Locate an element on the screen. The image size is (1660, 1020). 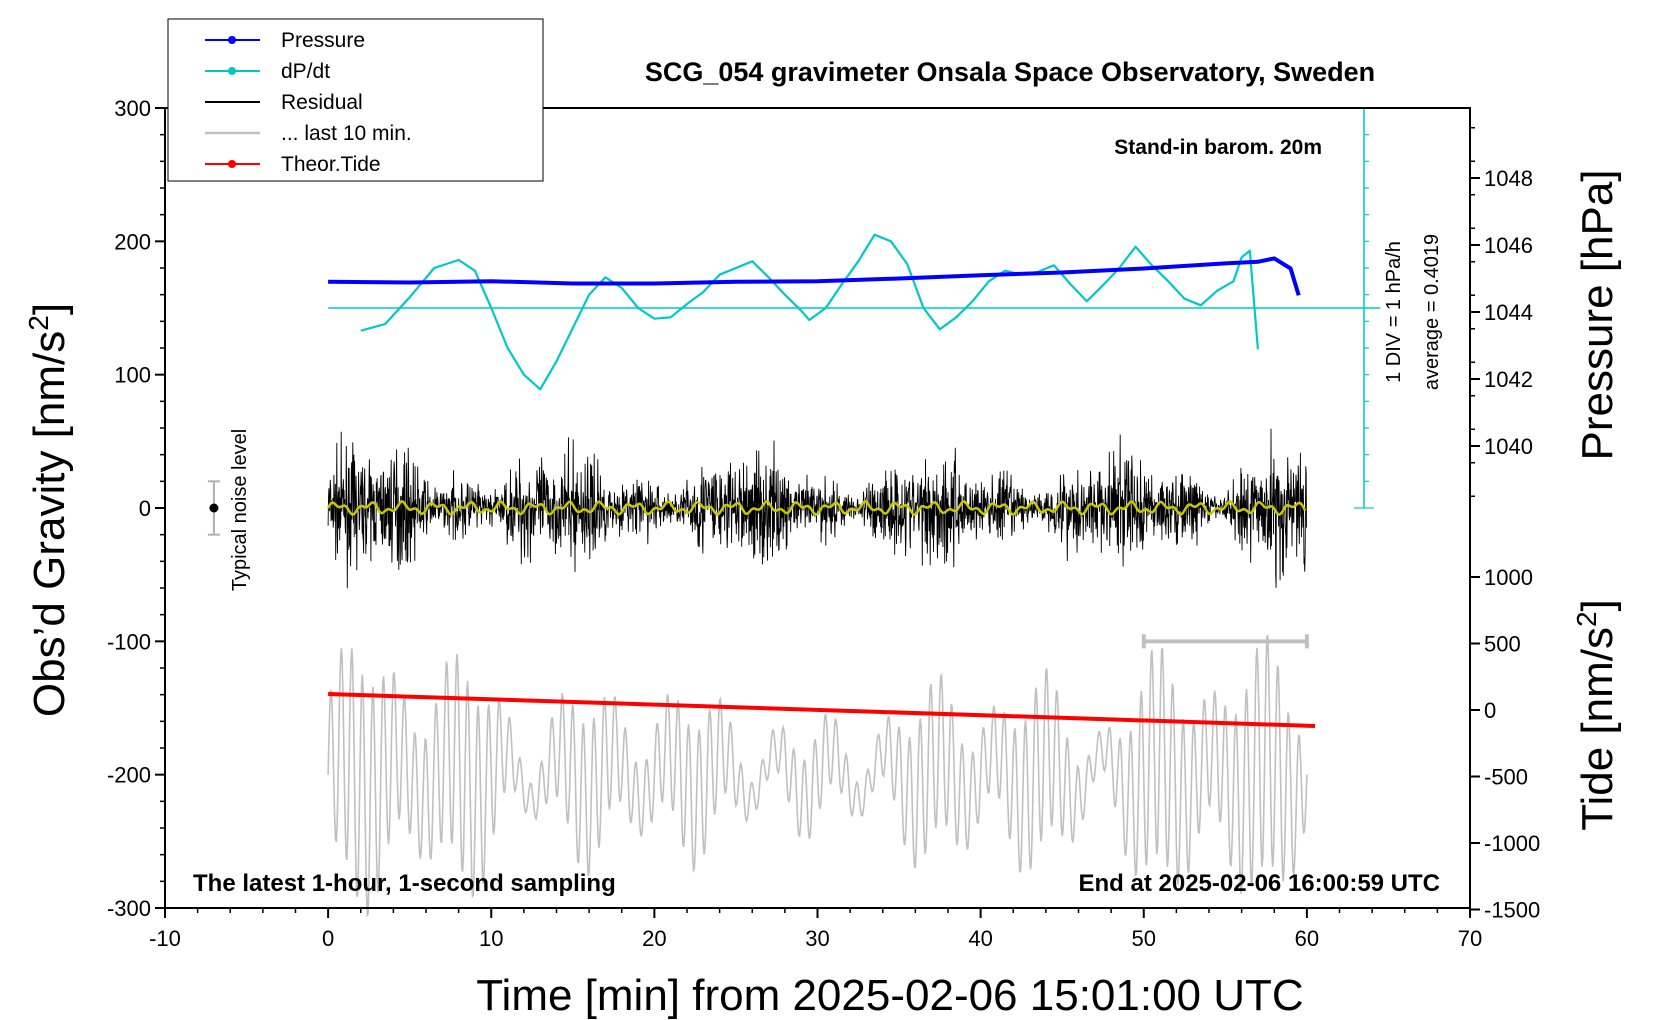
y-tick-label-300: 300 is located at coordinates (132, 108).